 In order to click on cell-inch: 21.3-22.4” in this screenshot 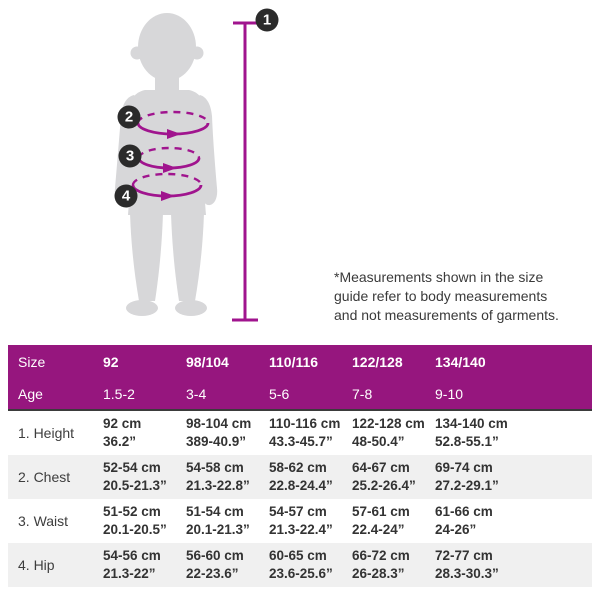, I will do `click(301, 529)`.